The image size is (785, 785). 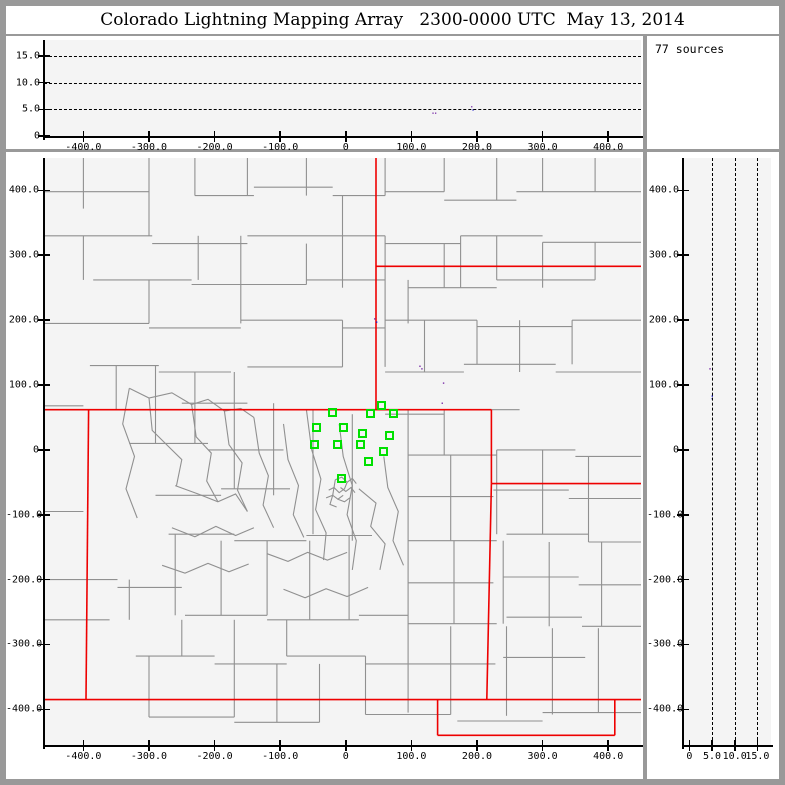 I want to click on y-tick-label: -100.0, so click(x=665, y=515).